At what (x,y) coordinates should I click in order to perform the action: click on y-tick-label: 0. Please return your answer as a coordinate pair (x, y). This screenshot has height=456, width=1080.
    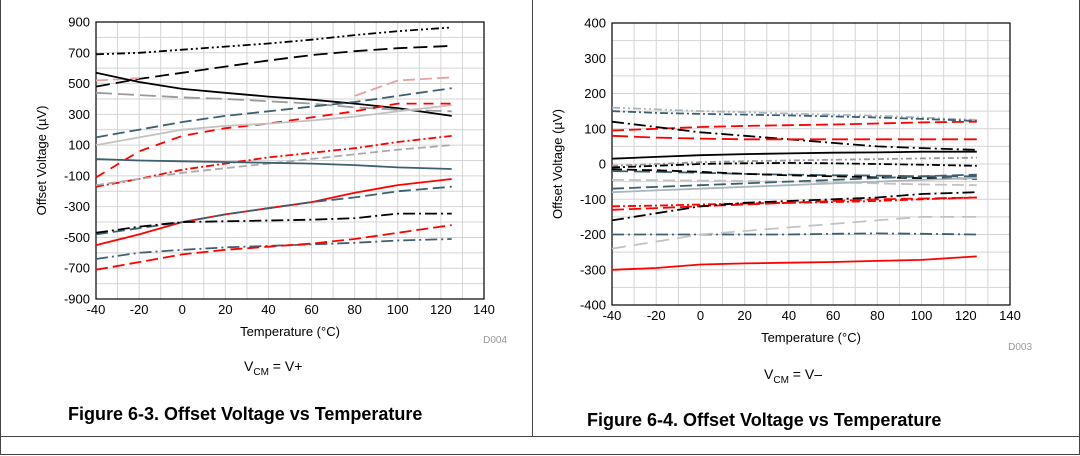
    Looking at the image, I should click on (602, 164).